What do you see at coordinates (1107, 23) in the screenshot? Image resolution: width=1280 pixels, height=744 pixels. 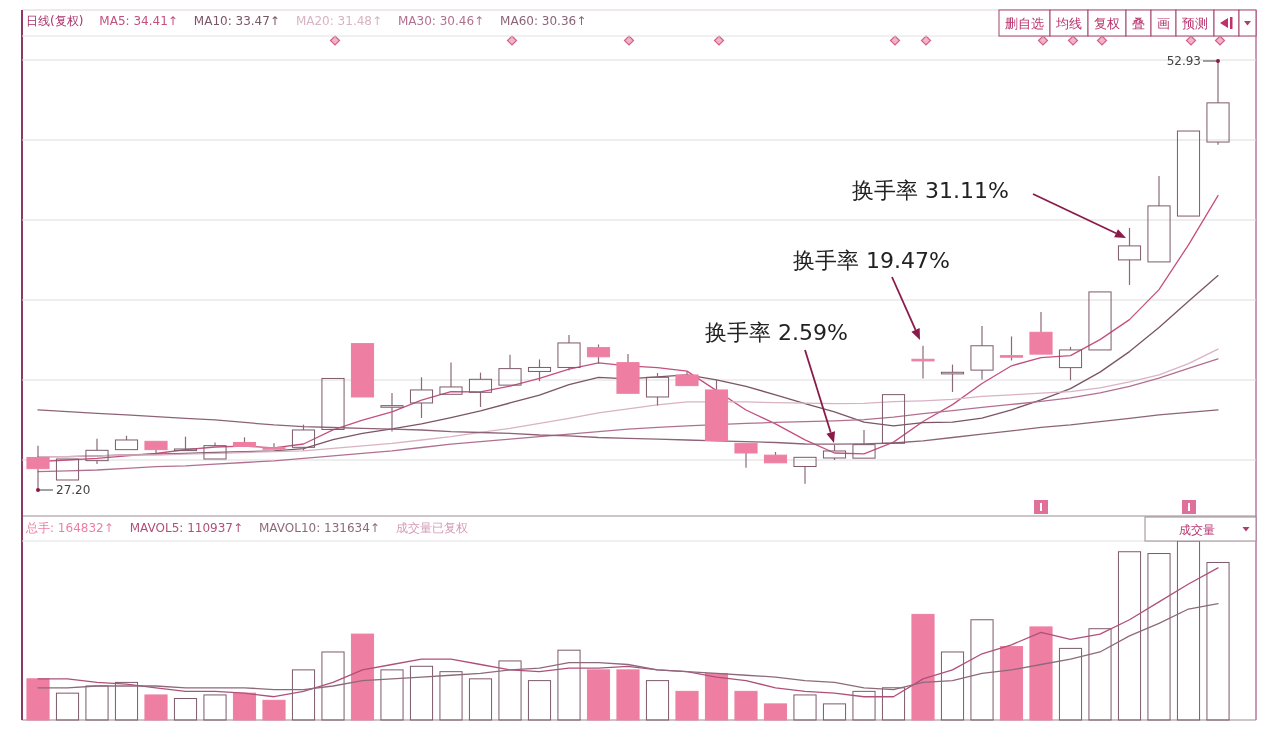 I see `text: 复权` at bounding box center [1107, 23].